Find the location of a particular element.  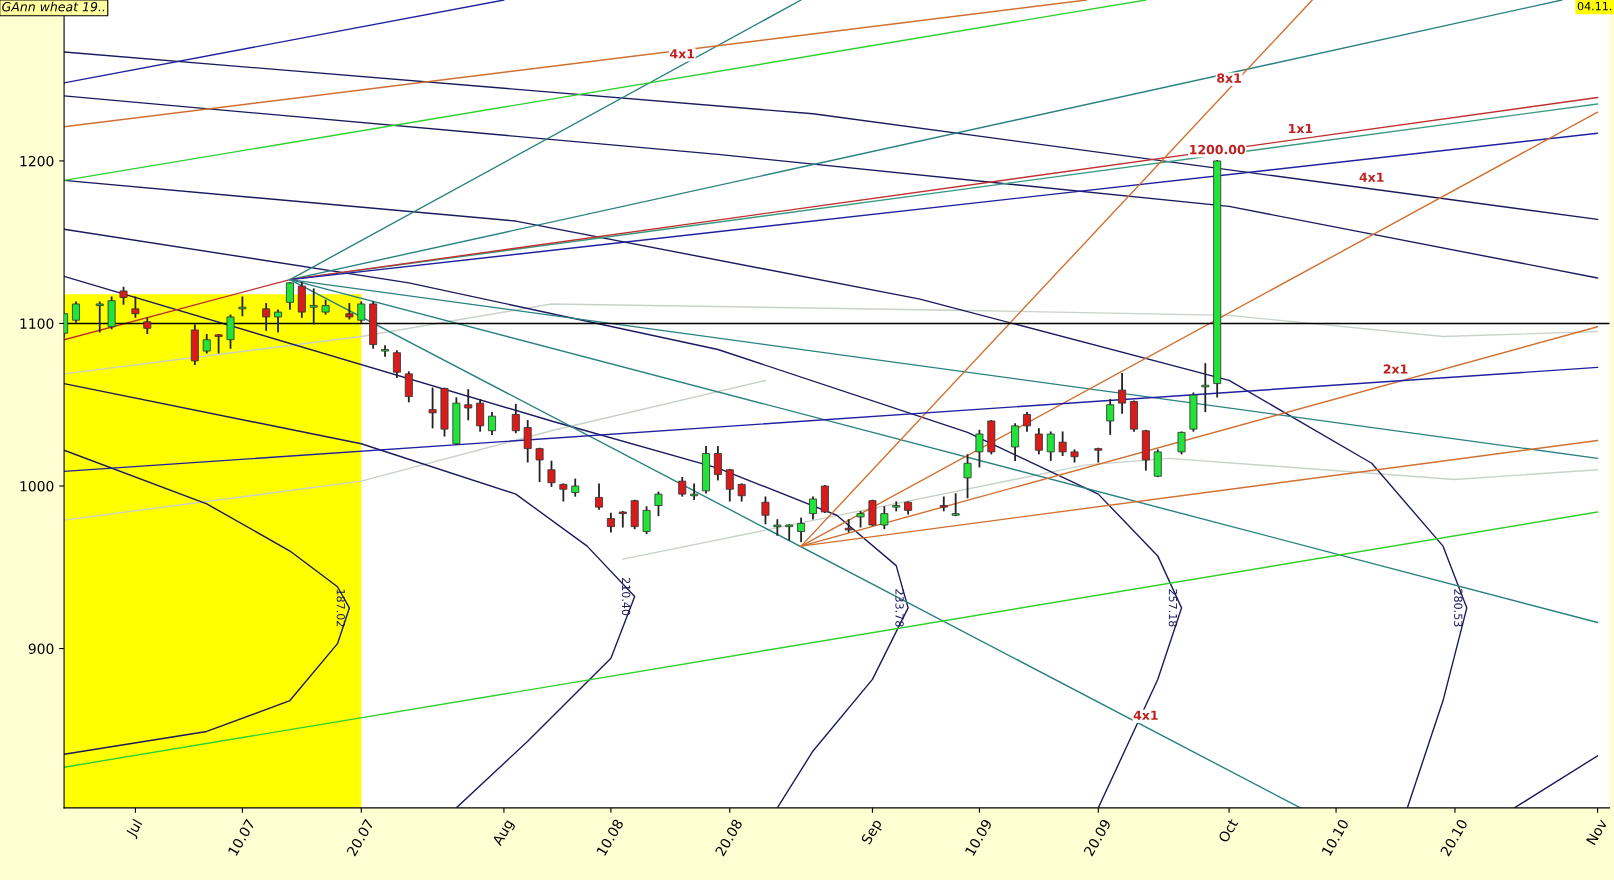

x-tick-label: Jul is located at coordinates (135, 829).